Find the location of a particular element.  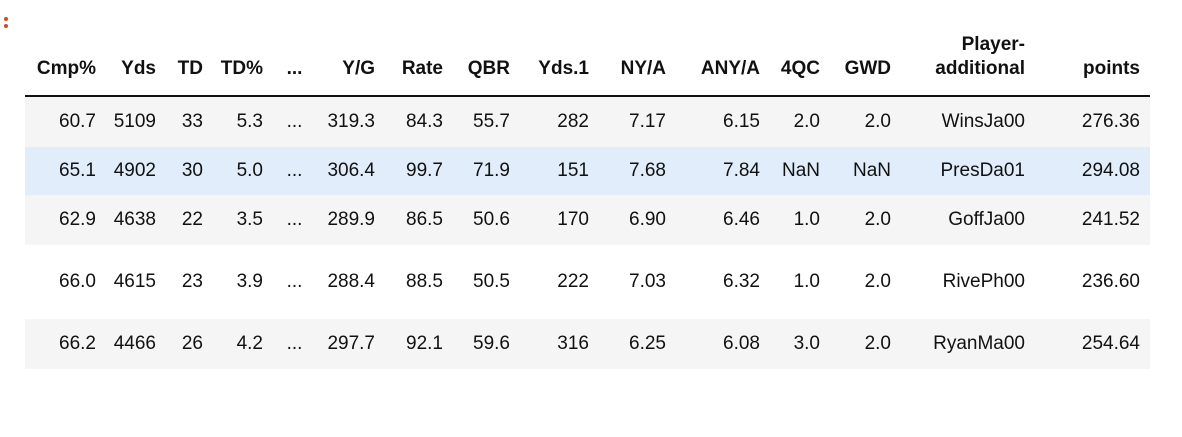

table-cell: 6.90 is located at coordinates (637, 220).